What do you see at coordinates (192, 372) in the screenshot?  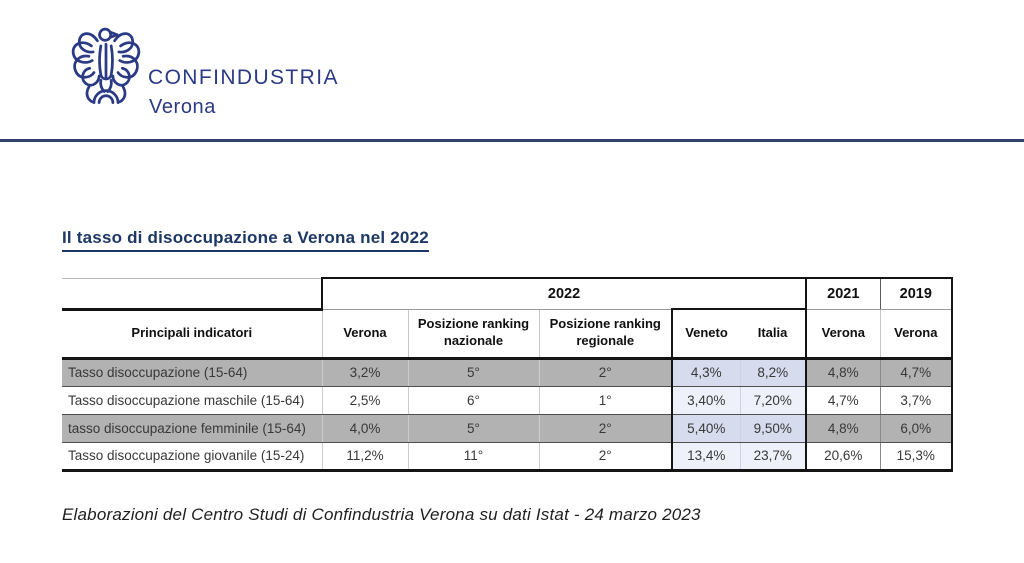 I see `row-label: Tasso disoccupazione (15-64)` at bounding box center [192, 372].